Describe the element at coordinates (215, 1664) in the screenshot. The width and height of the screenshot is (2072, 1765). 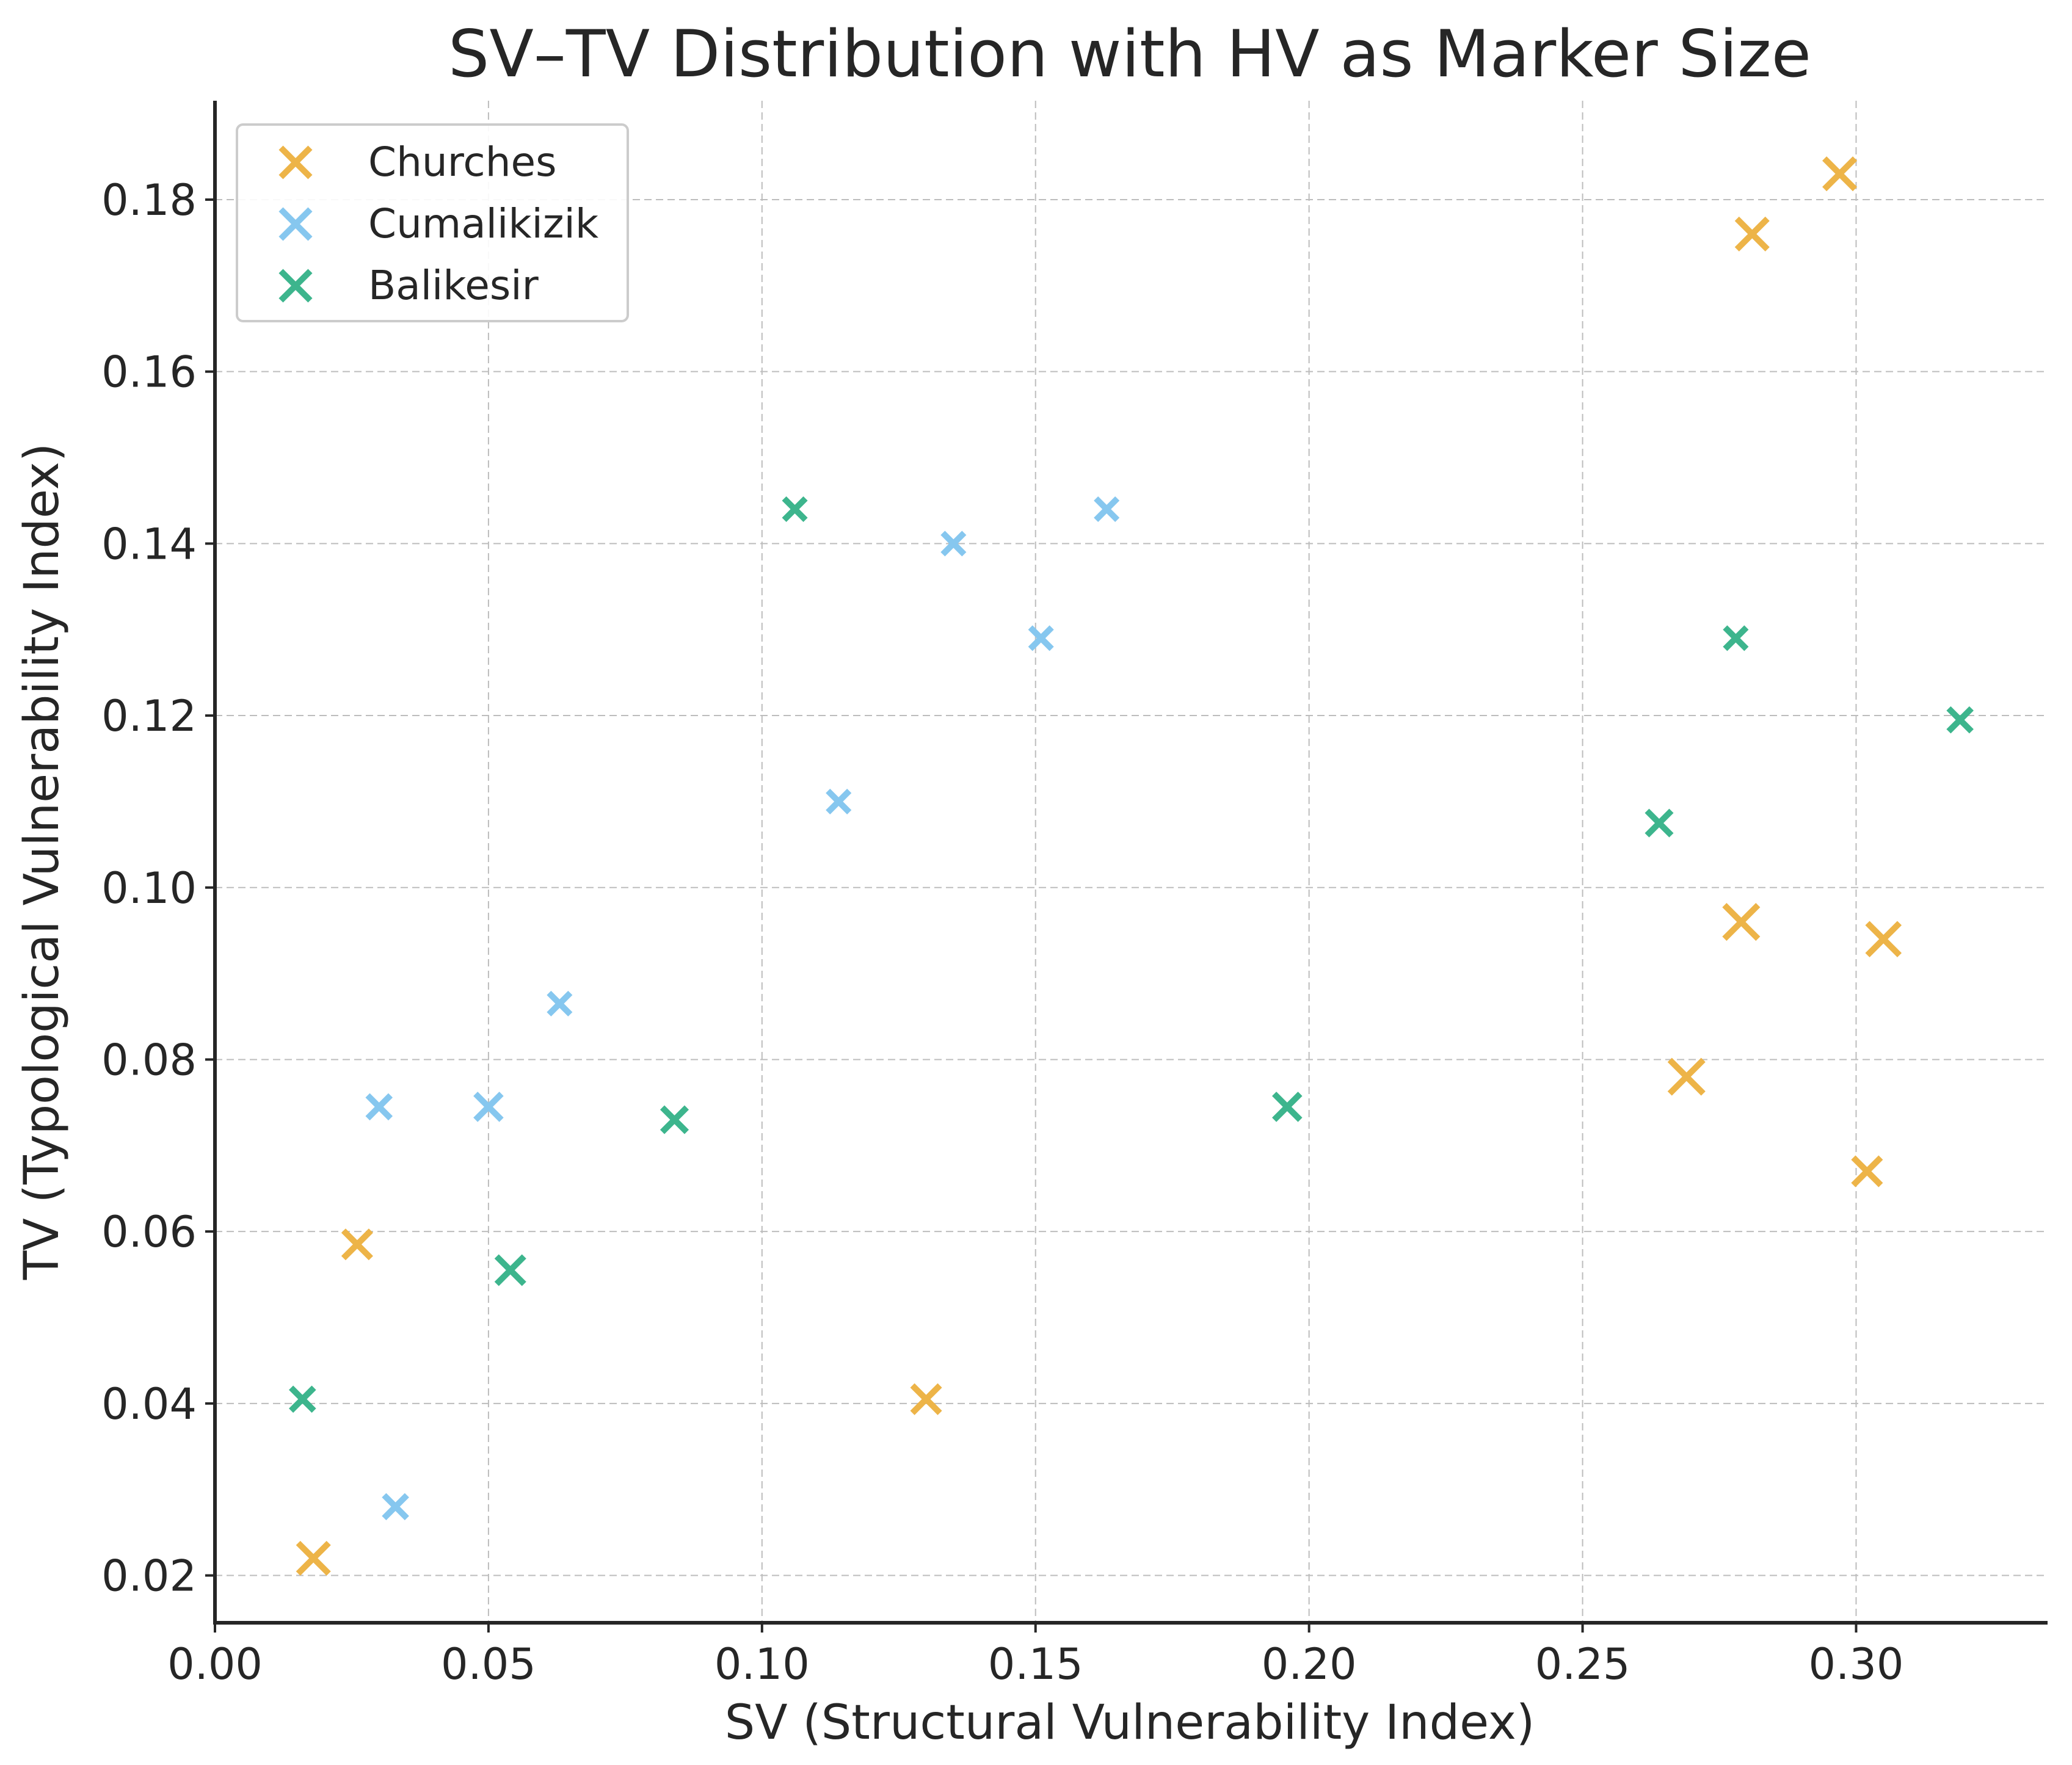
I see `x-tick-label: 0.00` at that location.